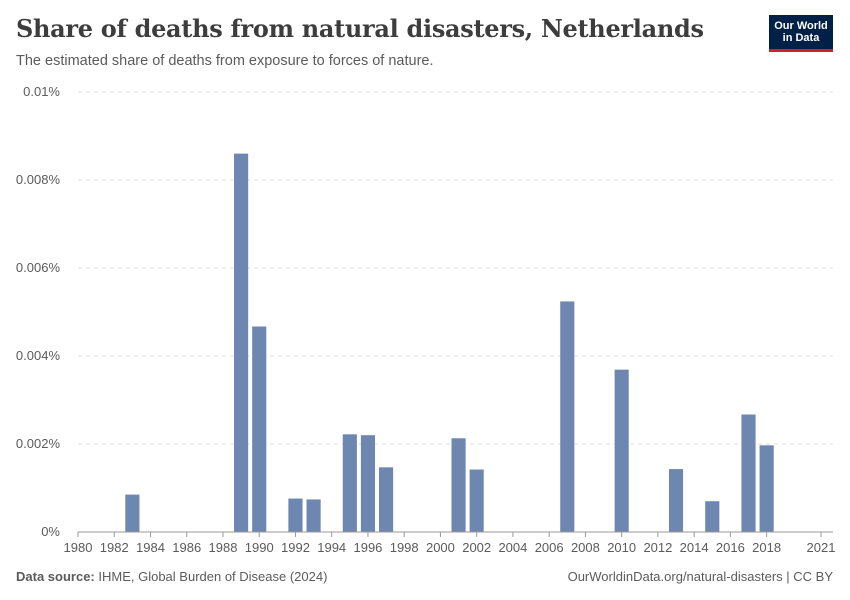 Image resolution: width=850 pixels, height=600 pixels. What do you see at coordinates (55, 576) in the screenshot?
I see `data-source-label: Data source:` at bounding box center [55, 576].